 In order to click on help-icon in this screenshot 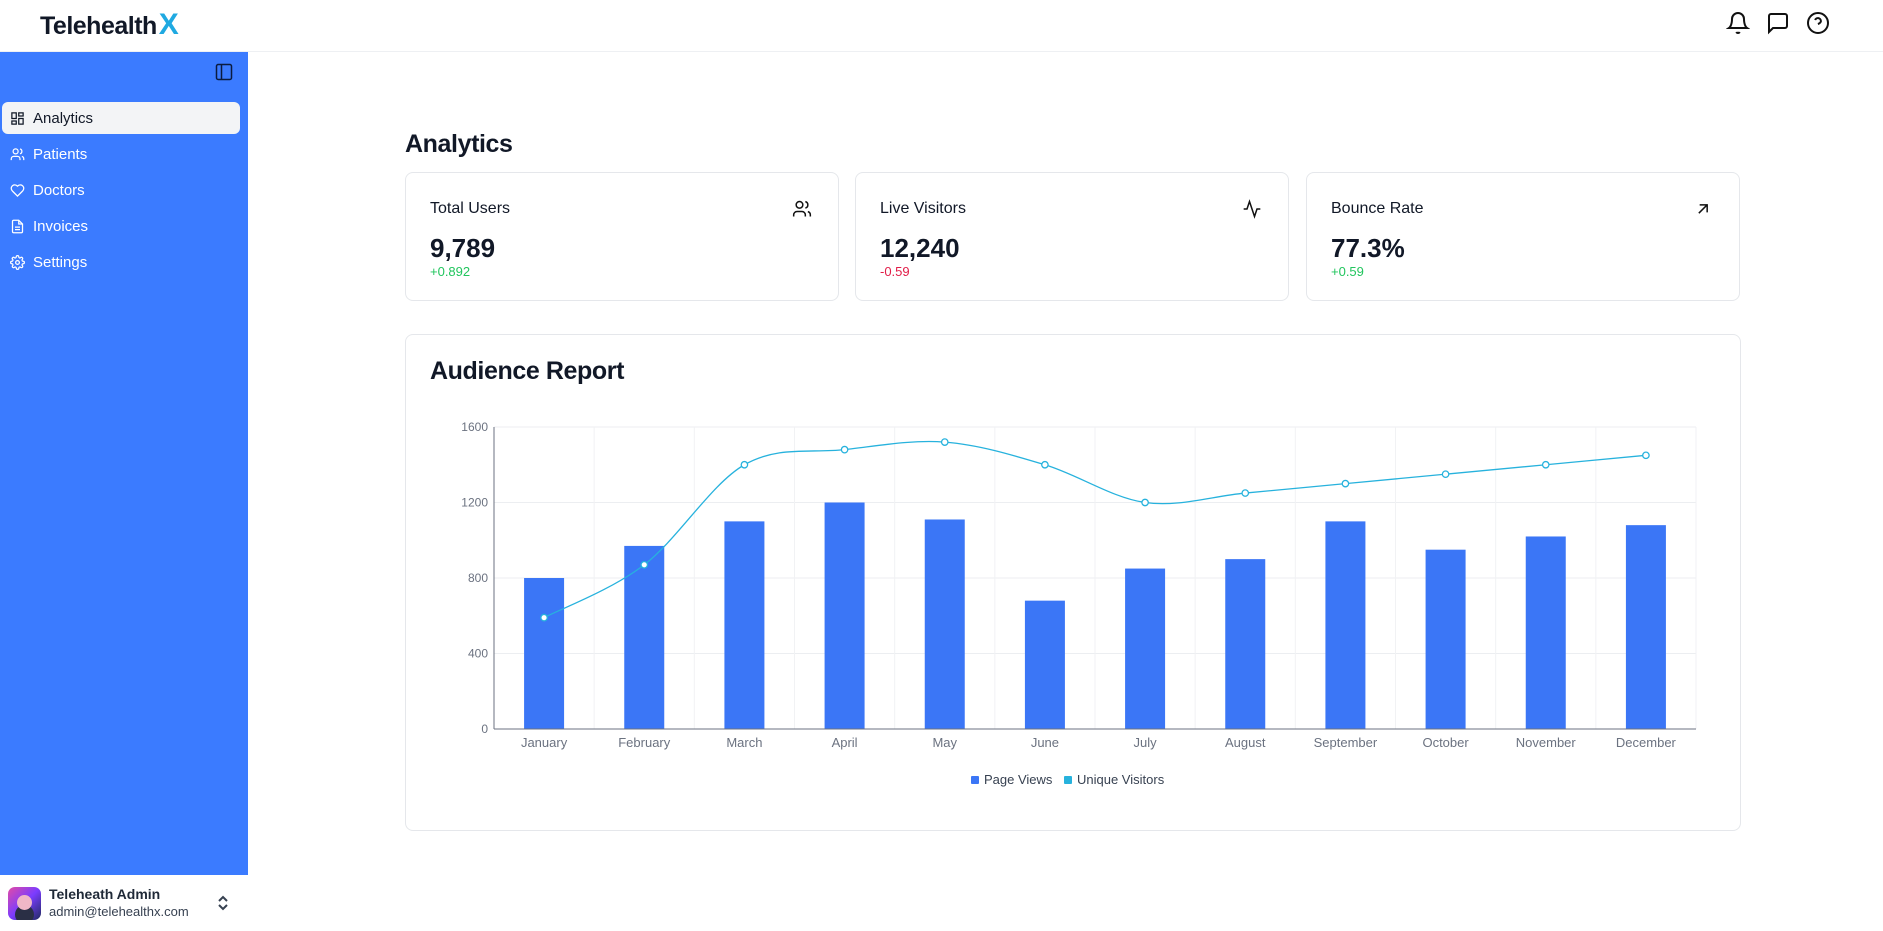, I will do `click(1818, 23)`.